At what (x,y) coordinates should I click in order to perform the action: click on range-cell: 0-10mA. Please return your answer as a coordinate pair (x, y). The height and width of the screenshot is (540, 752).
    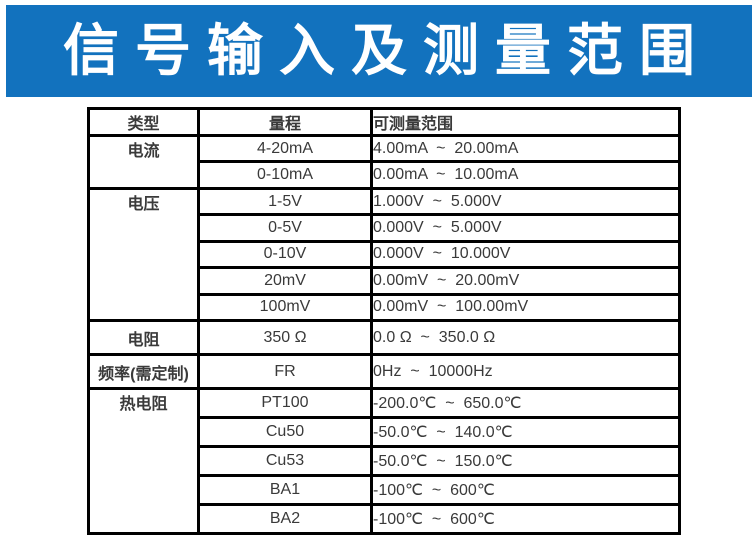
    Looking at the image, I should click on (285, 175).